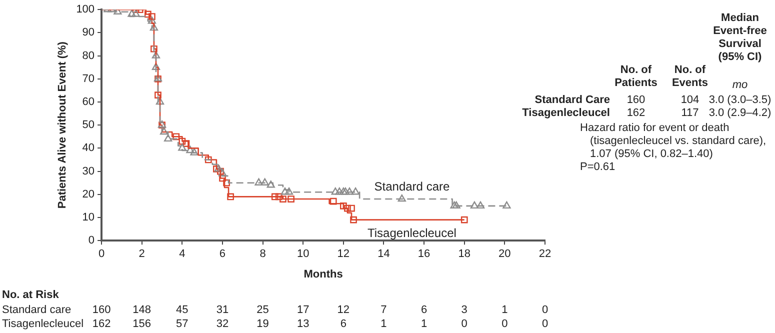 This screenshot has height=333, width=775. What do you see at coordinates (182, 310) in the screenshot?
I see `text: 45` at bounding box center [182, 310].